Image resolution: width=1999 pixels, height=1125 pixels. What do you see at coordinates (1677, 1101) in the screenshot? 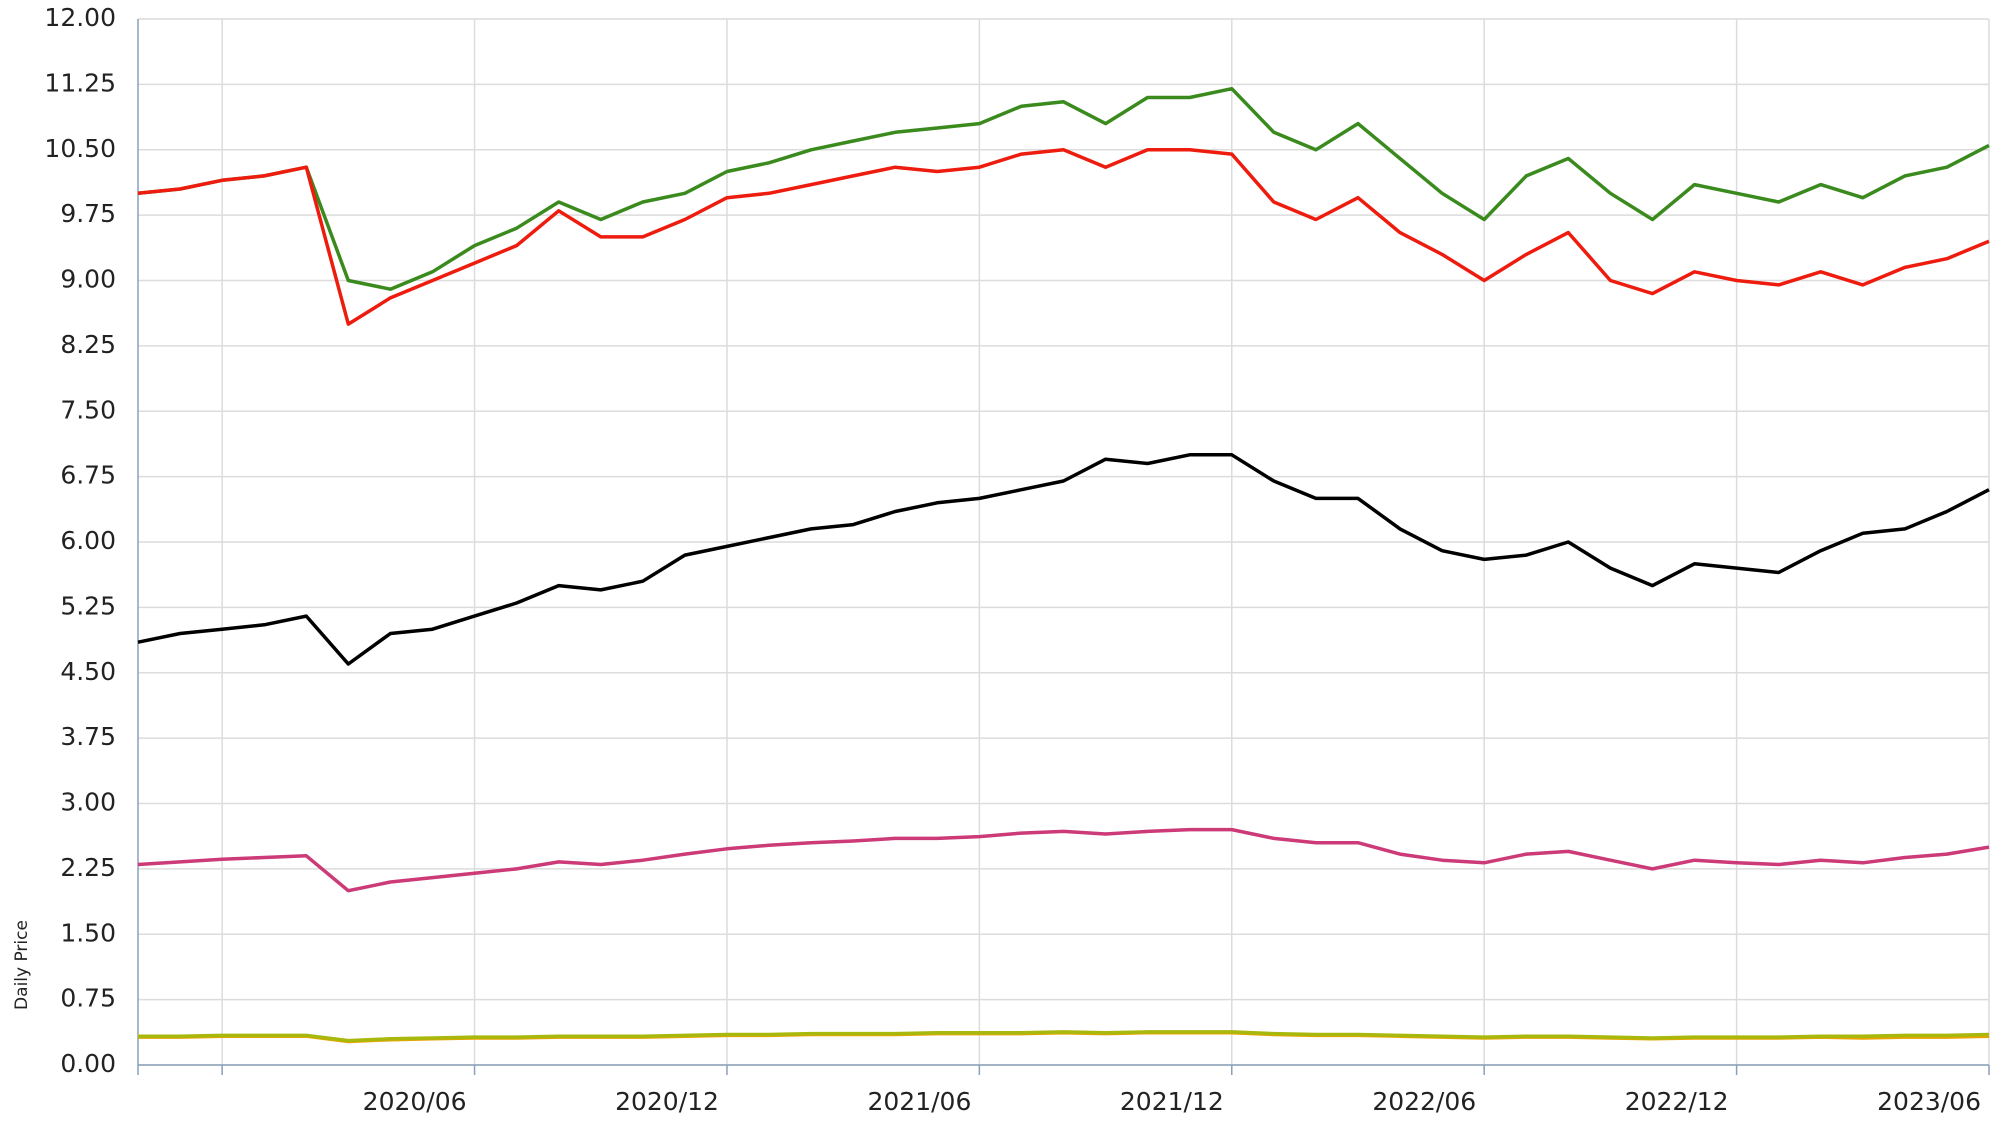
I see `x-tick-label: 2022/12` at bounding box center [1677, 1101].